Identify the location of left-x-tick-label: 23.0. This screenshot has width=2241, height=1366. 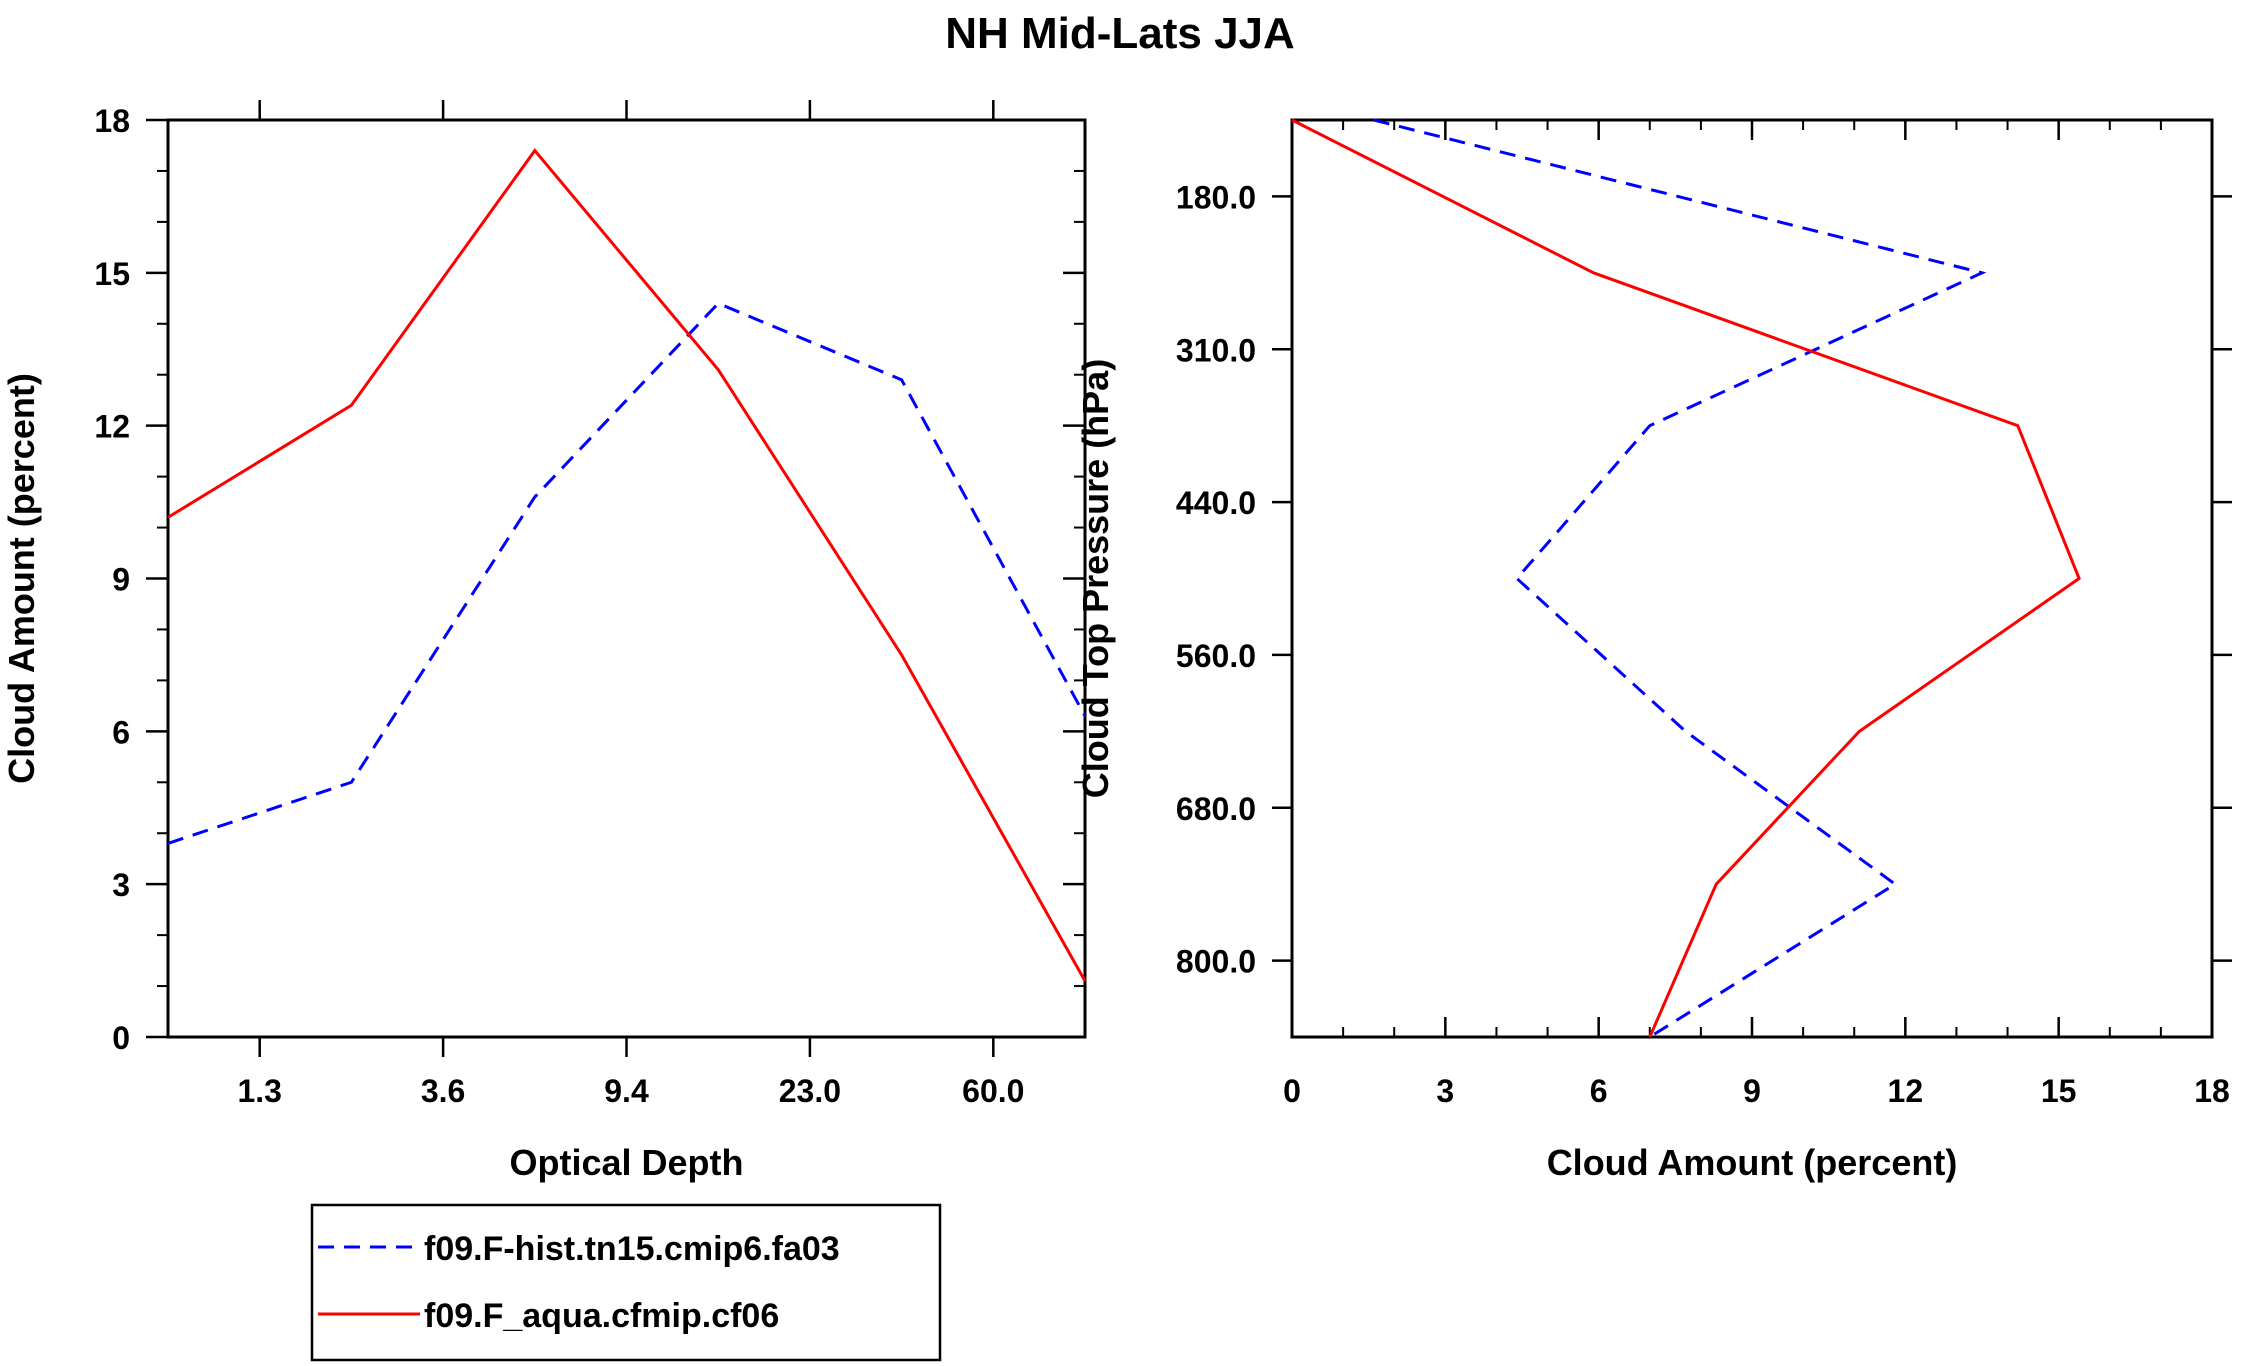
(810, 1091).